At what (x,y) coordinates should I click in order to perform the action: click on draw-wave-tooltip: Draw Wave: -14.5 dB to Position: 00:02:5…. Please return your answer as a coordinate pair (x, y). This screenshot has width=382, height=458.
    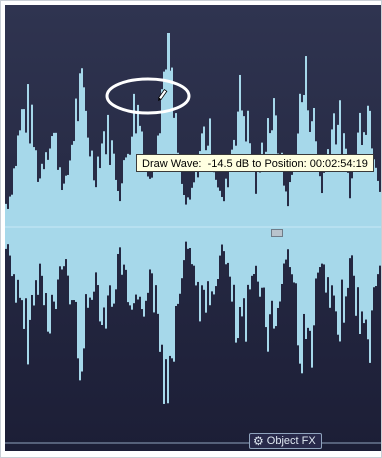
    Looking at the image, I should click on (255, 163).